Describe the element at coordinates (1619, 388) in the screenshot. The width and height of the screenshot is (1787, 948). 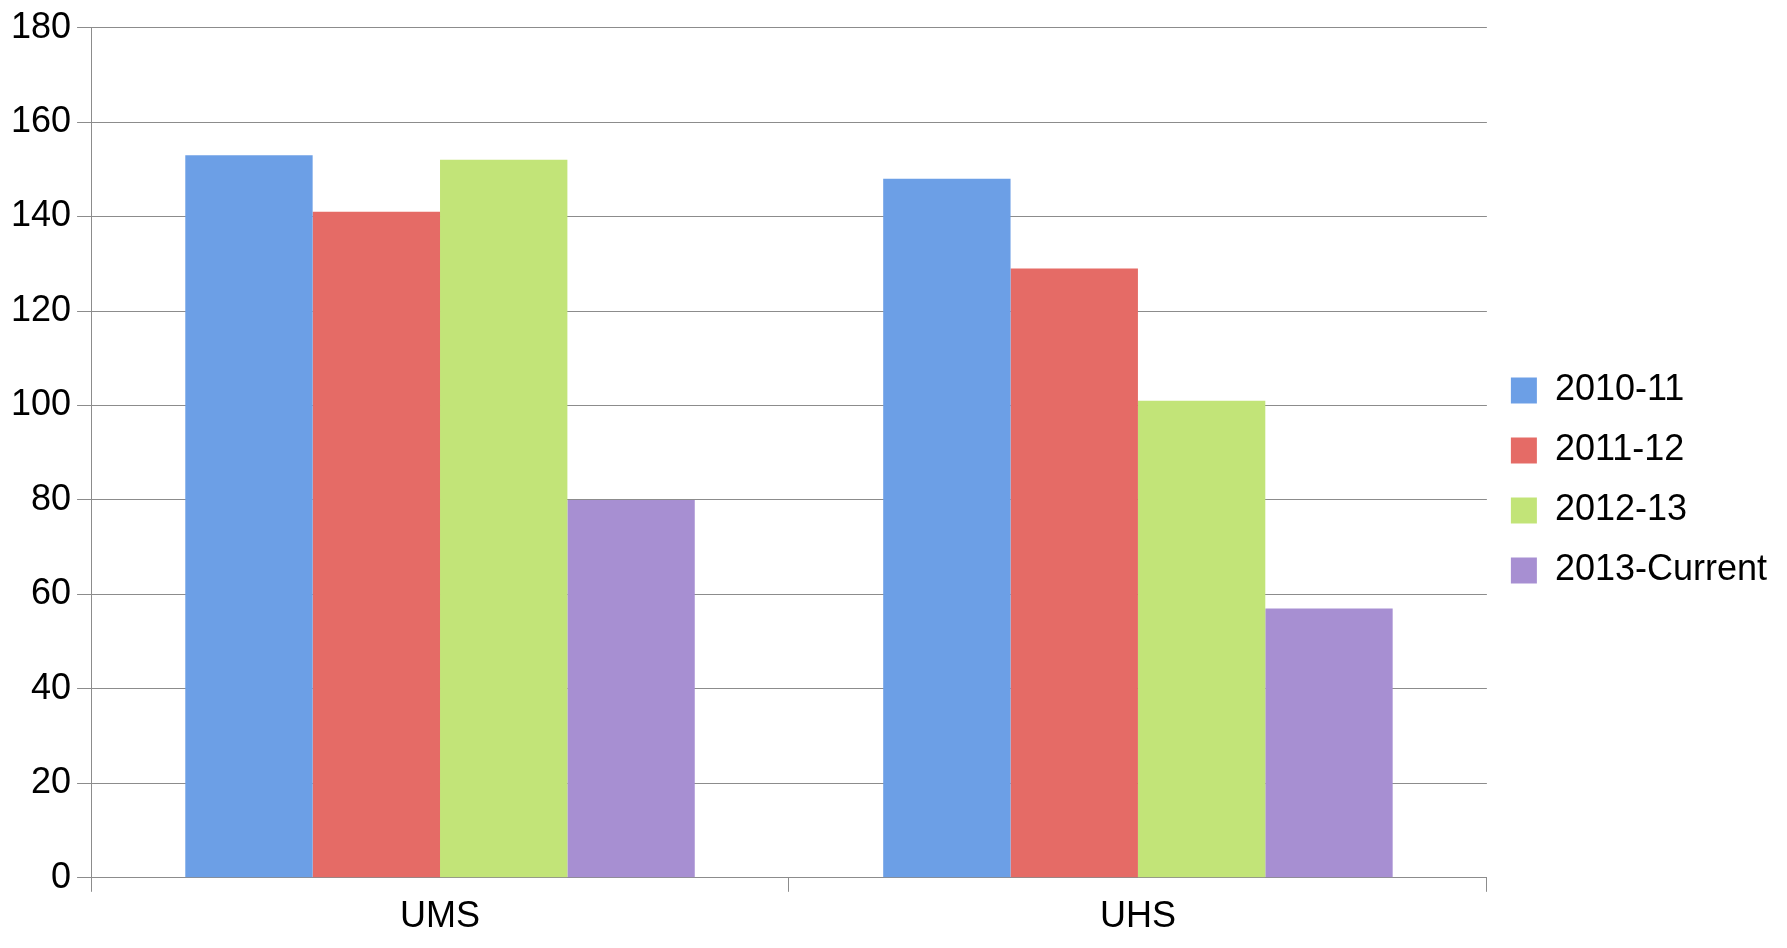
I see `legend-label: 2010-11` at that location.